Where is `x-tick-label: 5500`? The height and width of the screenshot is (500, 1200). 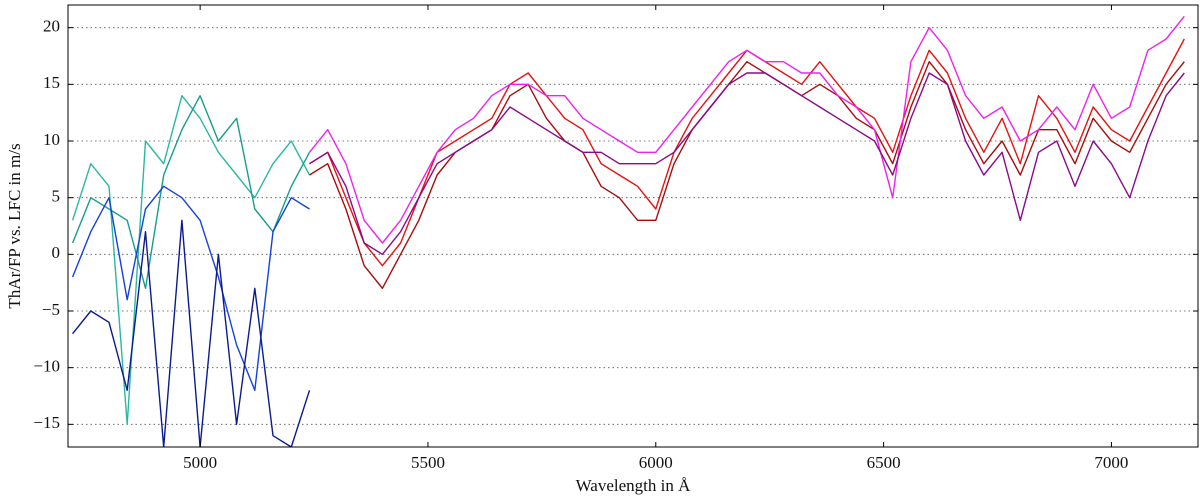
x-tick-label: 5500 is located at coordinates (428, 462).